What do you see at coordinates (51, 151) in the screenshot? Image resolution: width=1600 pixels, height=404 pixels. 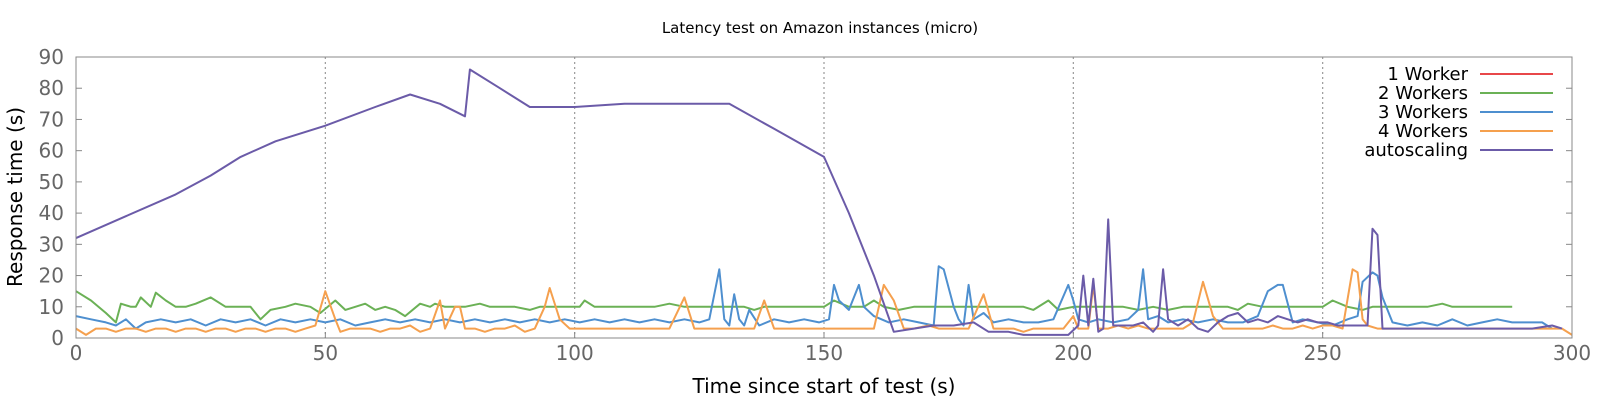 I see `y-tick-label: 60` at bounding box center [51, 151].